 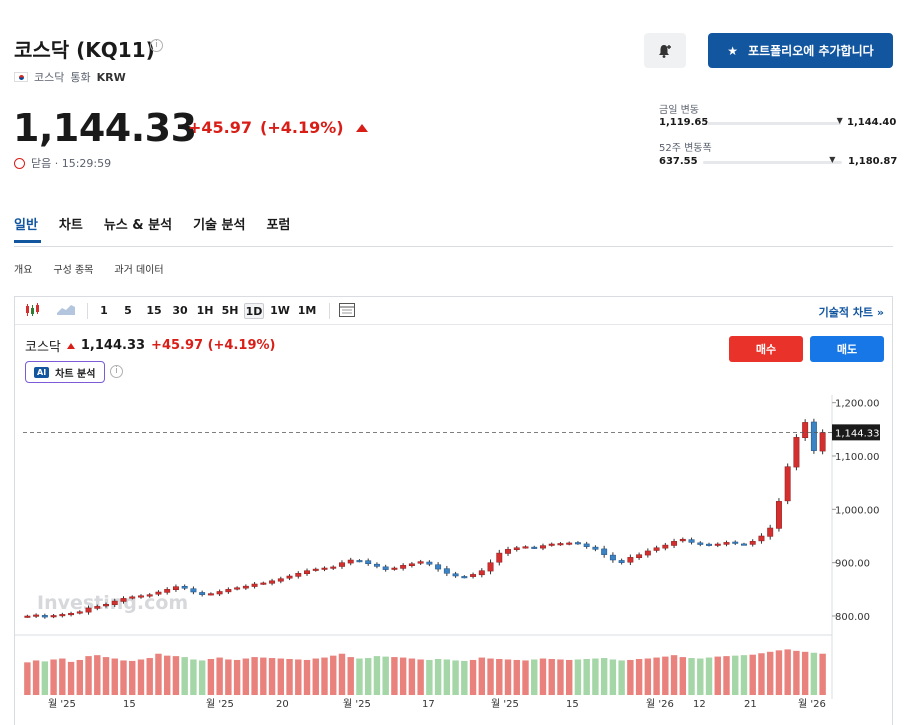 I want to click on legend-change: +45.97 (+4.19%), so click(x=213, y=345).